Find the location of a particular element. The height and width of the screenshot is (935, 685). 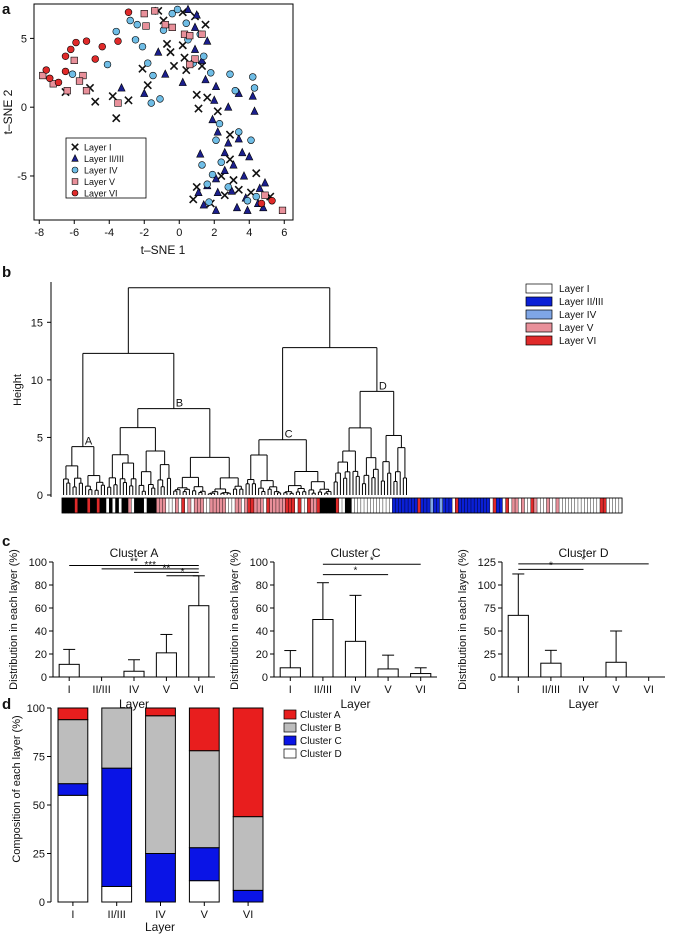

stack-cluster-c is located at coordinates (117, 827).